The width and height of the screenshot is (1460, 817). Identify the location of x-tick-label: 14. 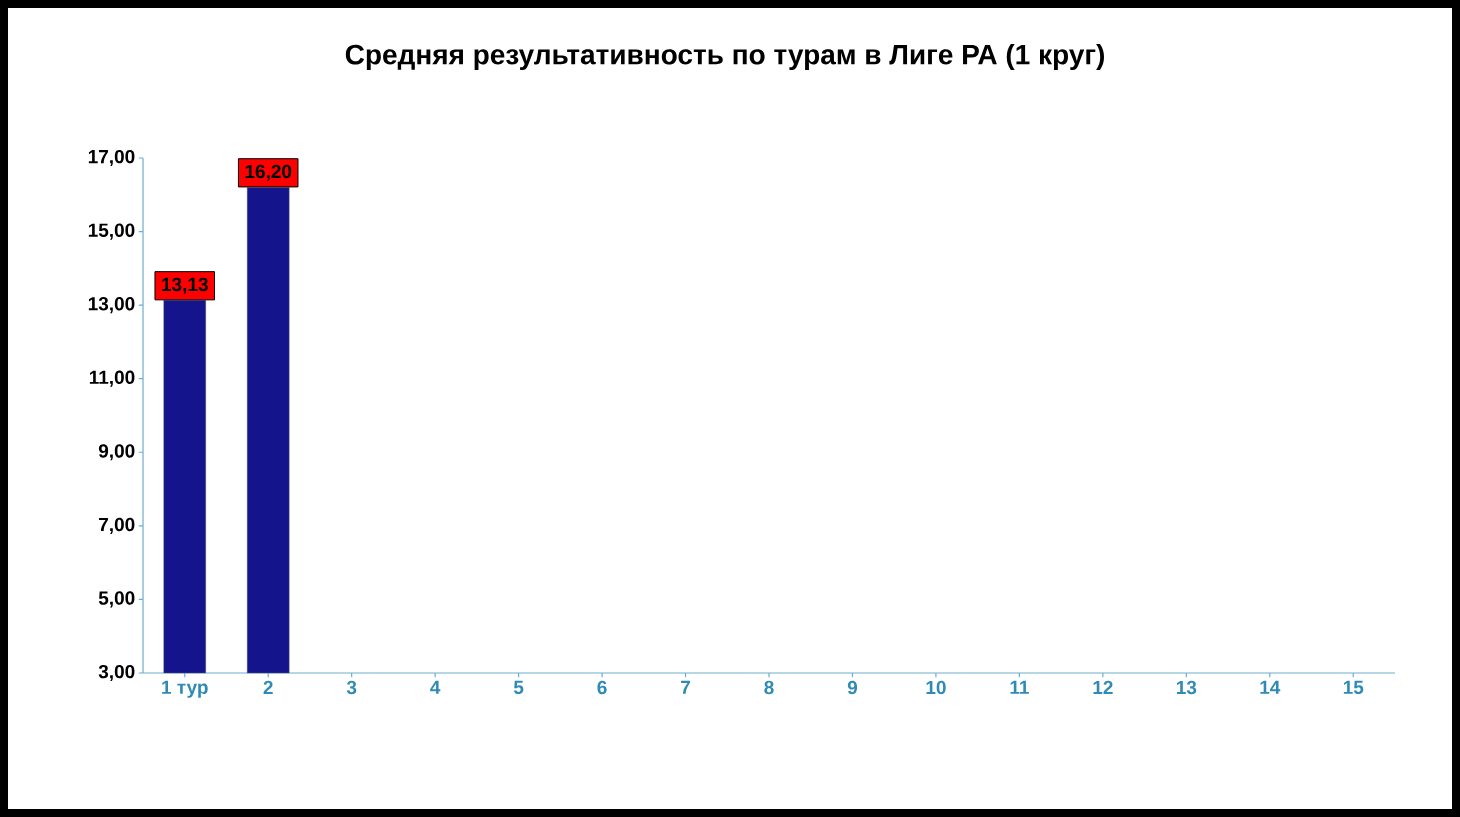
(1270, 687).